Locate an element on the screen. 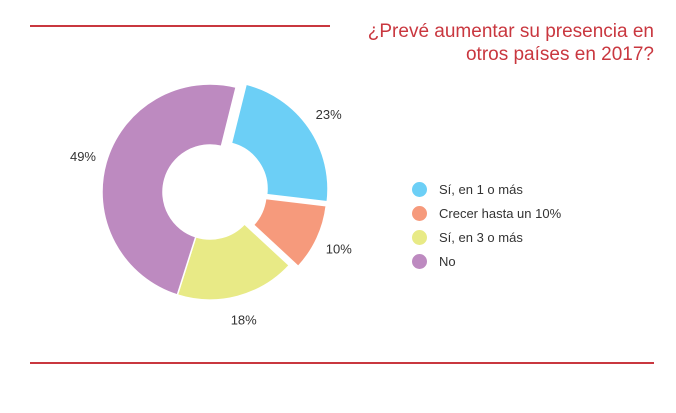  legend-label: Sí, en 3 o más is located at coordinates (481, 237).